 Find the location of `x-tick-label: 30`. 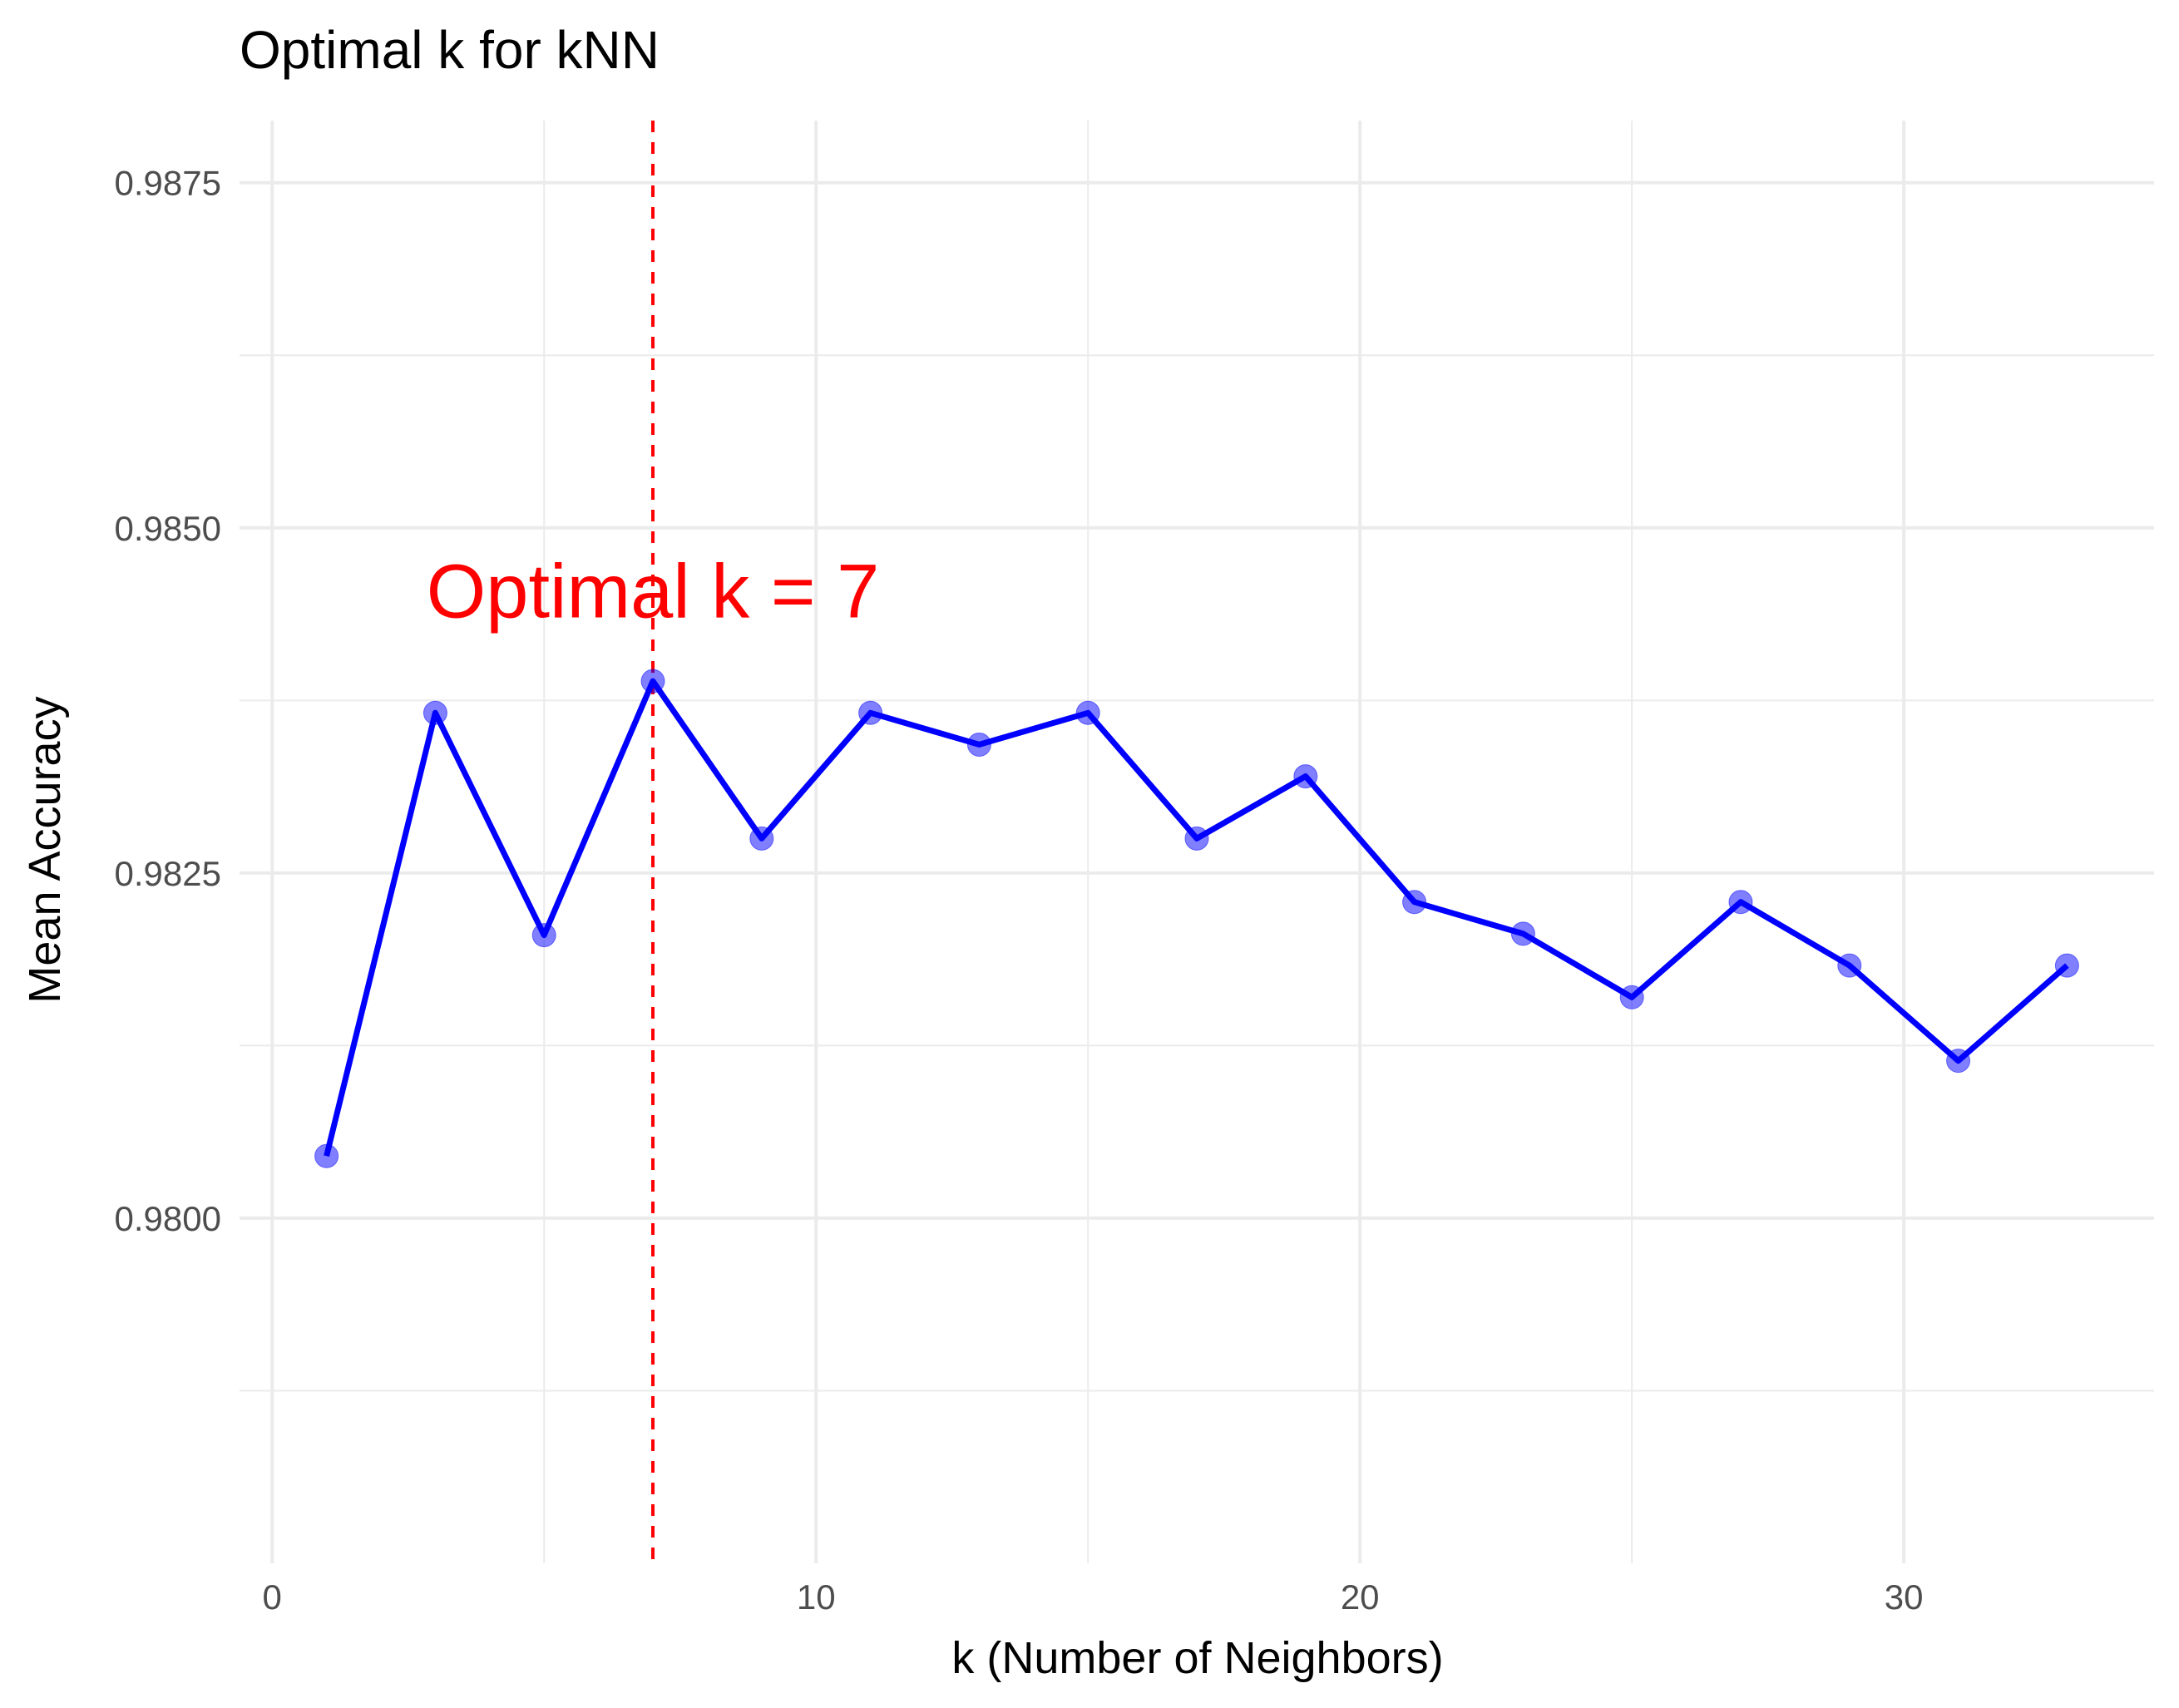

x-tick-label: 30 is located at coordinates (1904, 1597).